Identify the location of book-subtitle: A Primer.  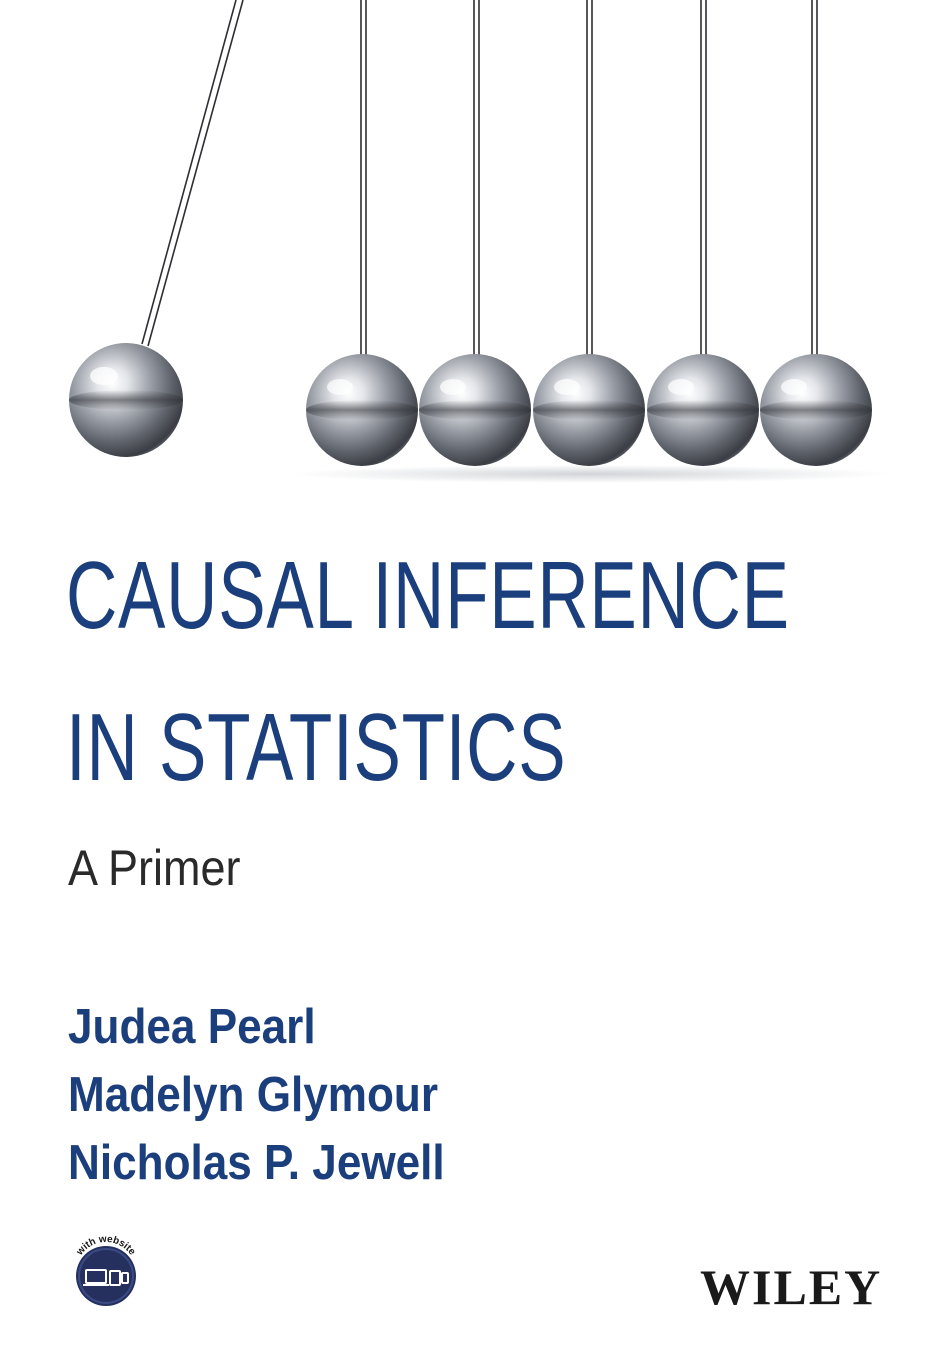
(154, 868).